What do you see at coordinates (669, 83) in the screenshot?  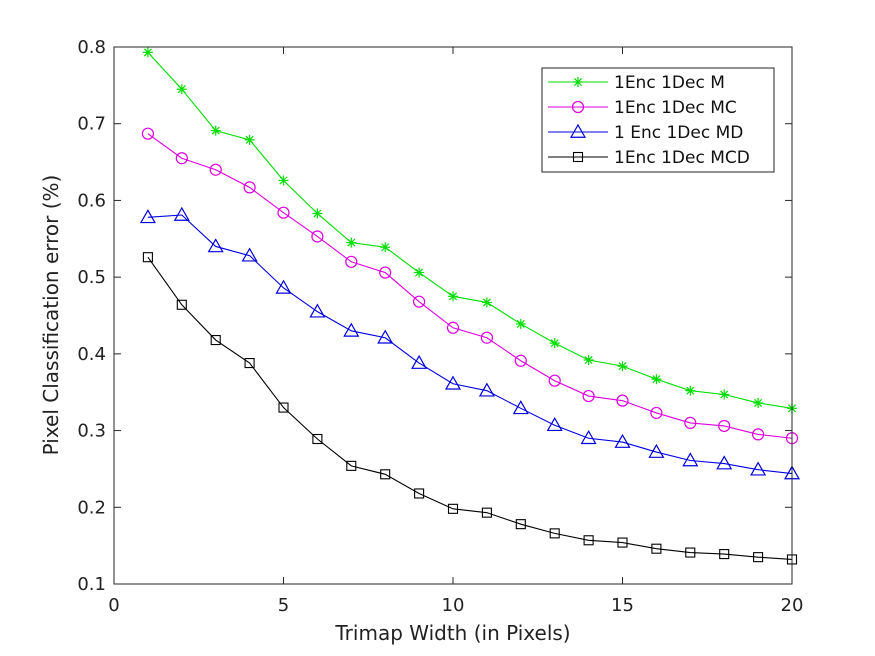 I see `legend-label: 1Enc 1Dec M` at bounding box center [669, 83].